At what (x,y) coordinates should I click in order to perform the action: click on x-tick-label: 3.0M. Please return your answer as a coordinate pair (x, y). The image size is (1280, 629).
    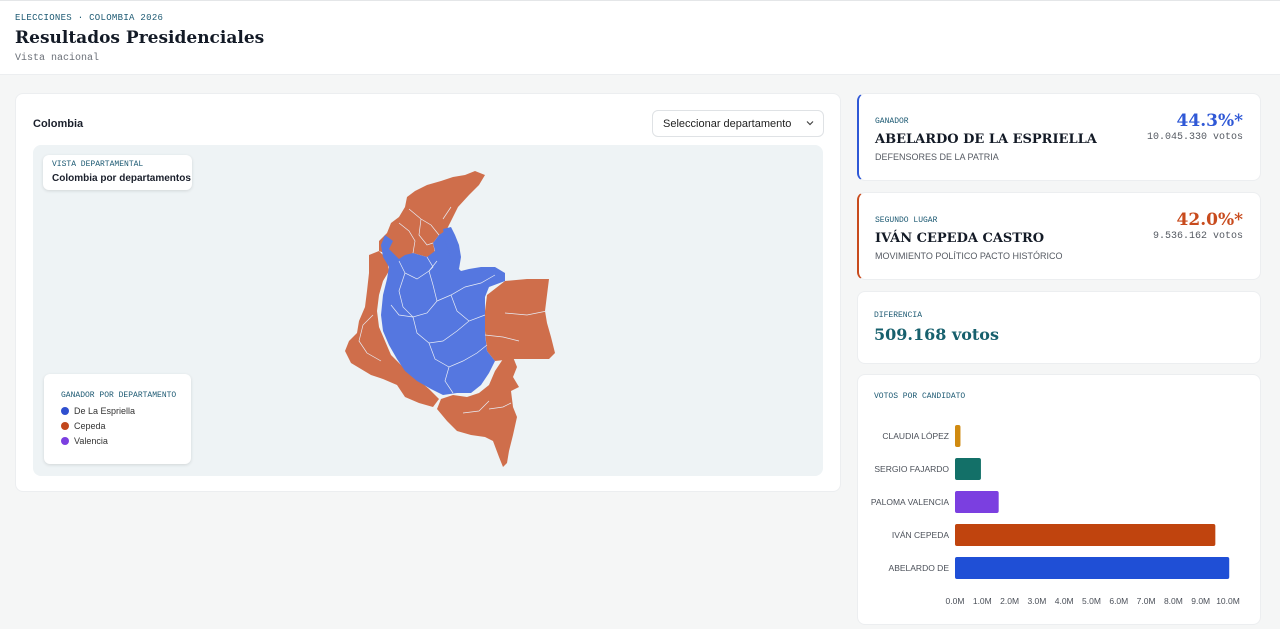
    Looking at the image, I should click on (1036, 601).